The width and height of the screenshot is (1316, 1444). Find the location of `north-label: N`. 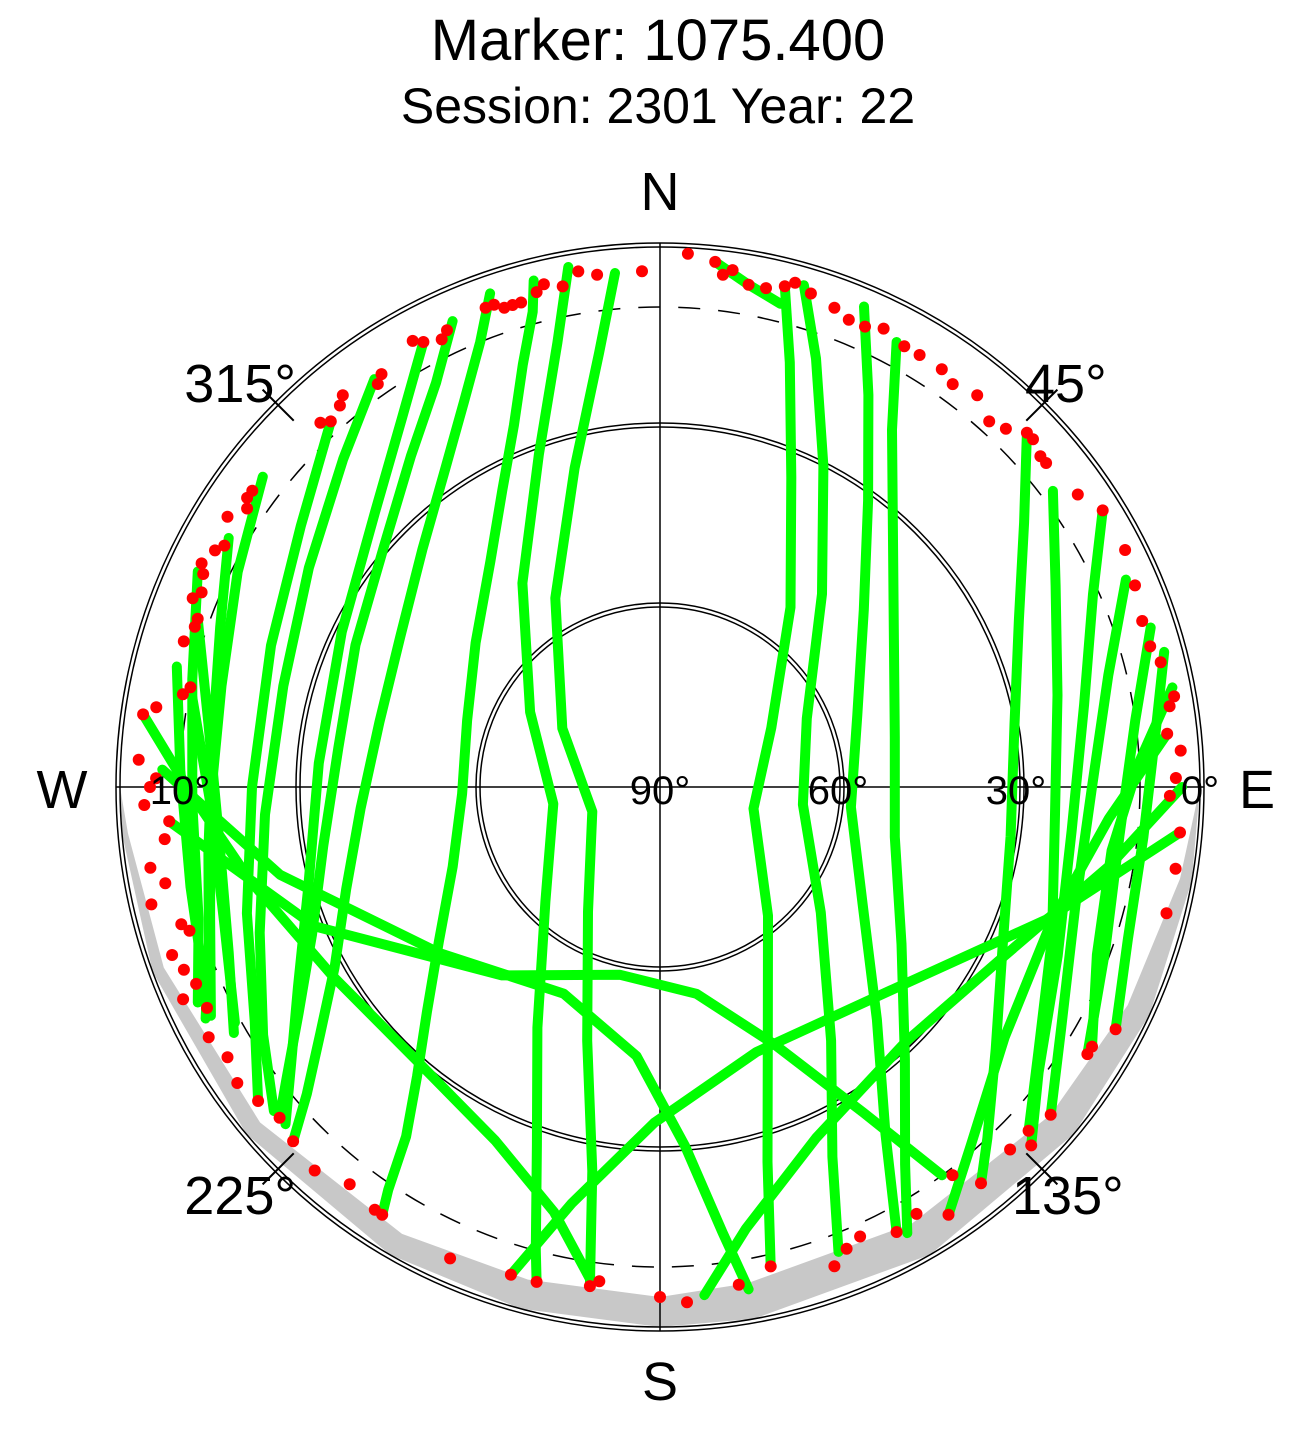

north-label: N is located at coordinates (660, 192).